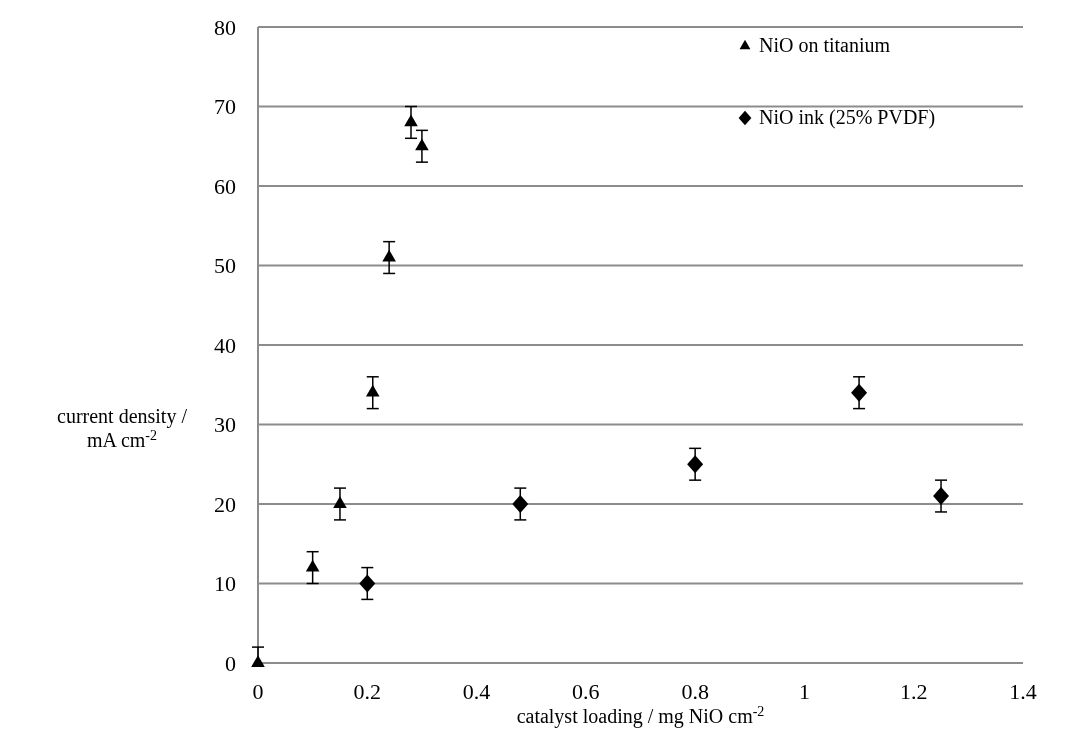 Image resolution: width=1090 pixels, height=731 pixels. What do you see at coordinates (225, 425) in the screenshot?
I see `y-tick-label: 30` at bounding box center [225, 425].